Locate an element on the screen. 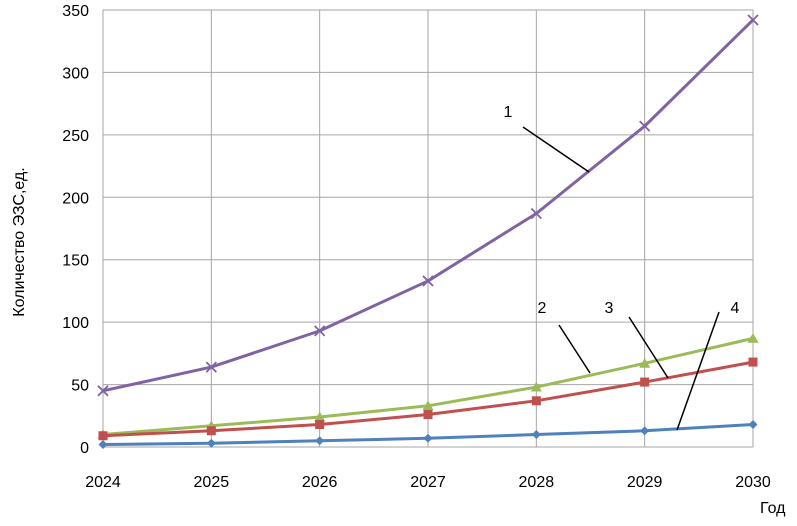 The image size is (797, 526). y-tick-label: 200 is located at coordinates (75, 198).